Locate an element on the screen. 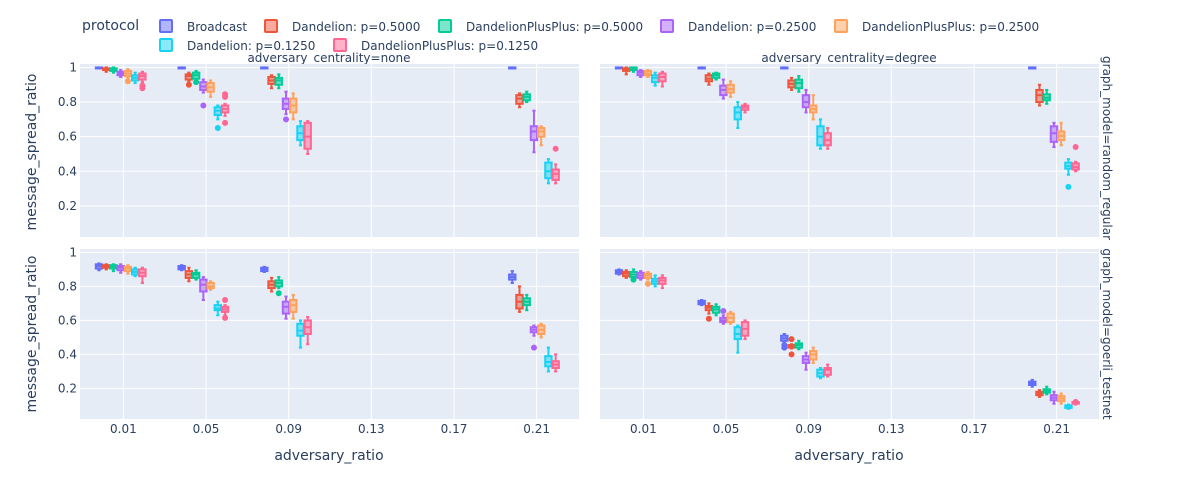 The image size is (1200, 500). facet-row-label-goerli-testnet: graph_model=goerli_testnet is located at coordinates (1107, 334).